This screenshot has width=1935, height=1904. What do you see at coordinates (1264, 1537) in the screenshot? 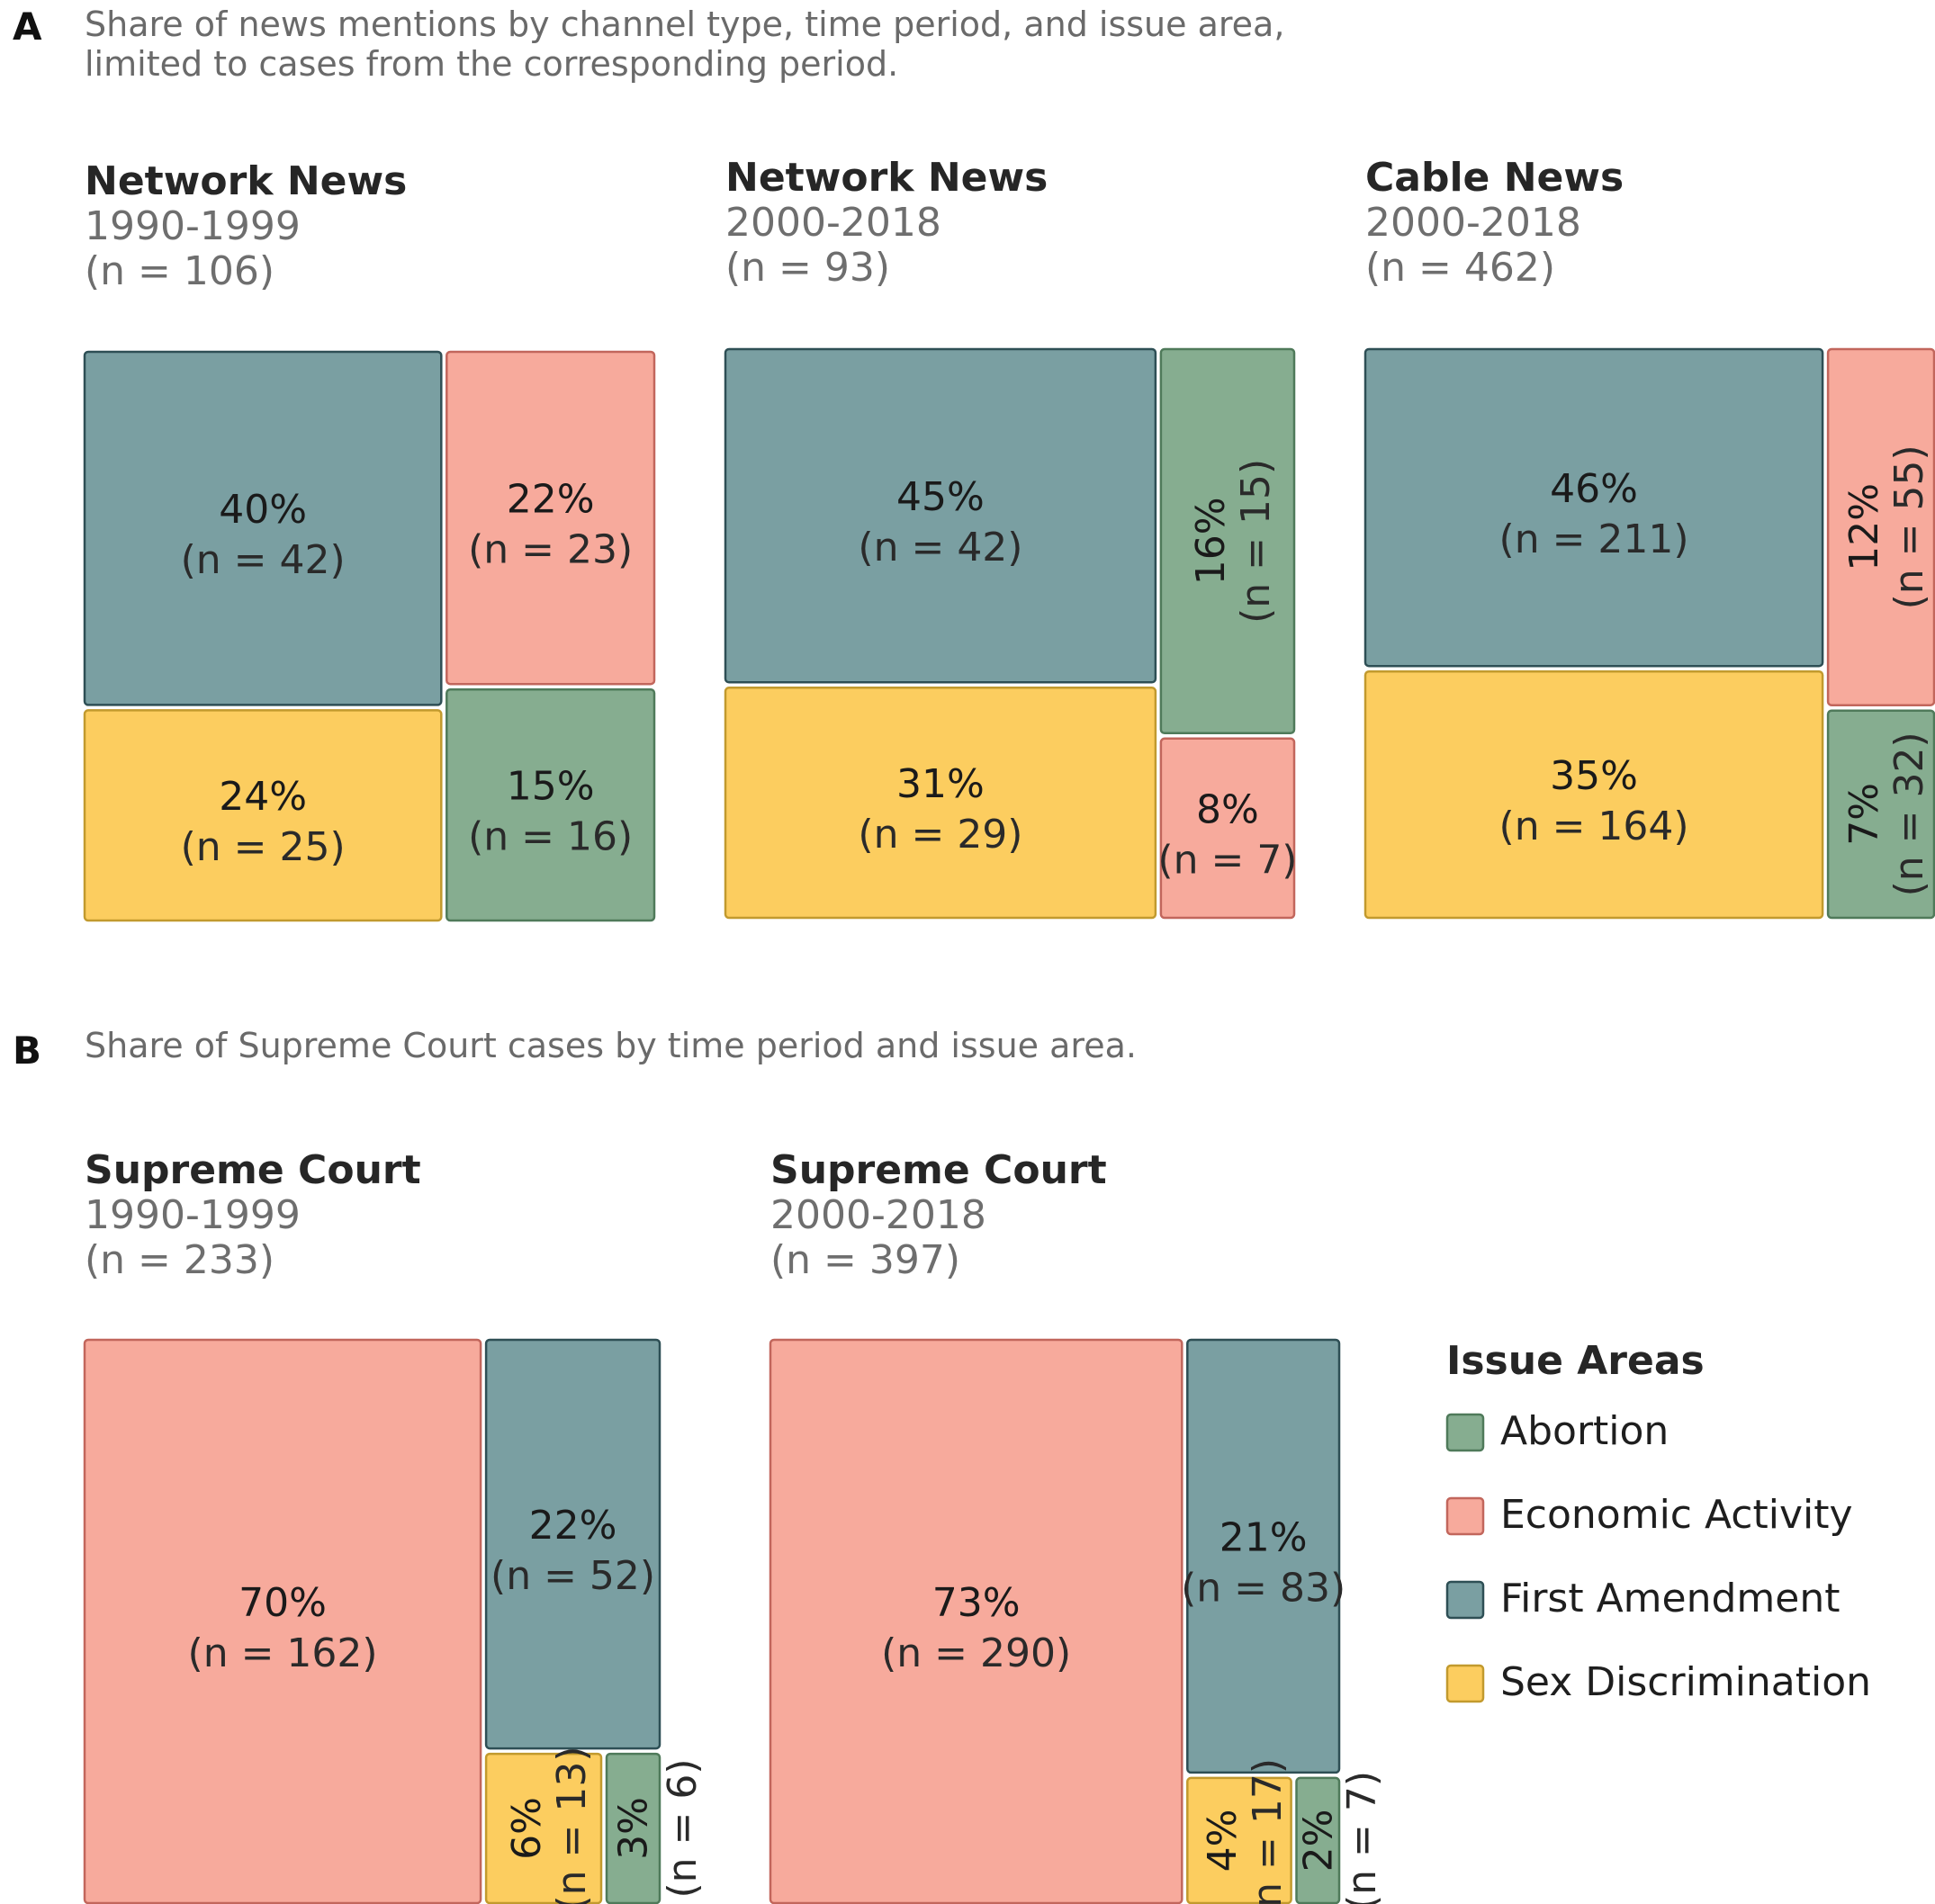
I see `cell-label-first-amendment-pct: 21%` at bounding box center [1264, 1537].